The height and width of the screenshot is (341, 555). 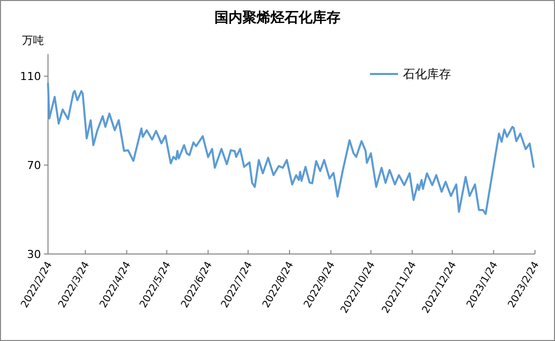 I want to click on y-tick-label: 70, so click(x=34, y=165).